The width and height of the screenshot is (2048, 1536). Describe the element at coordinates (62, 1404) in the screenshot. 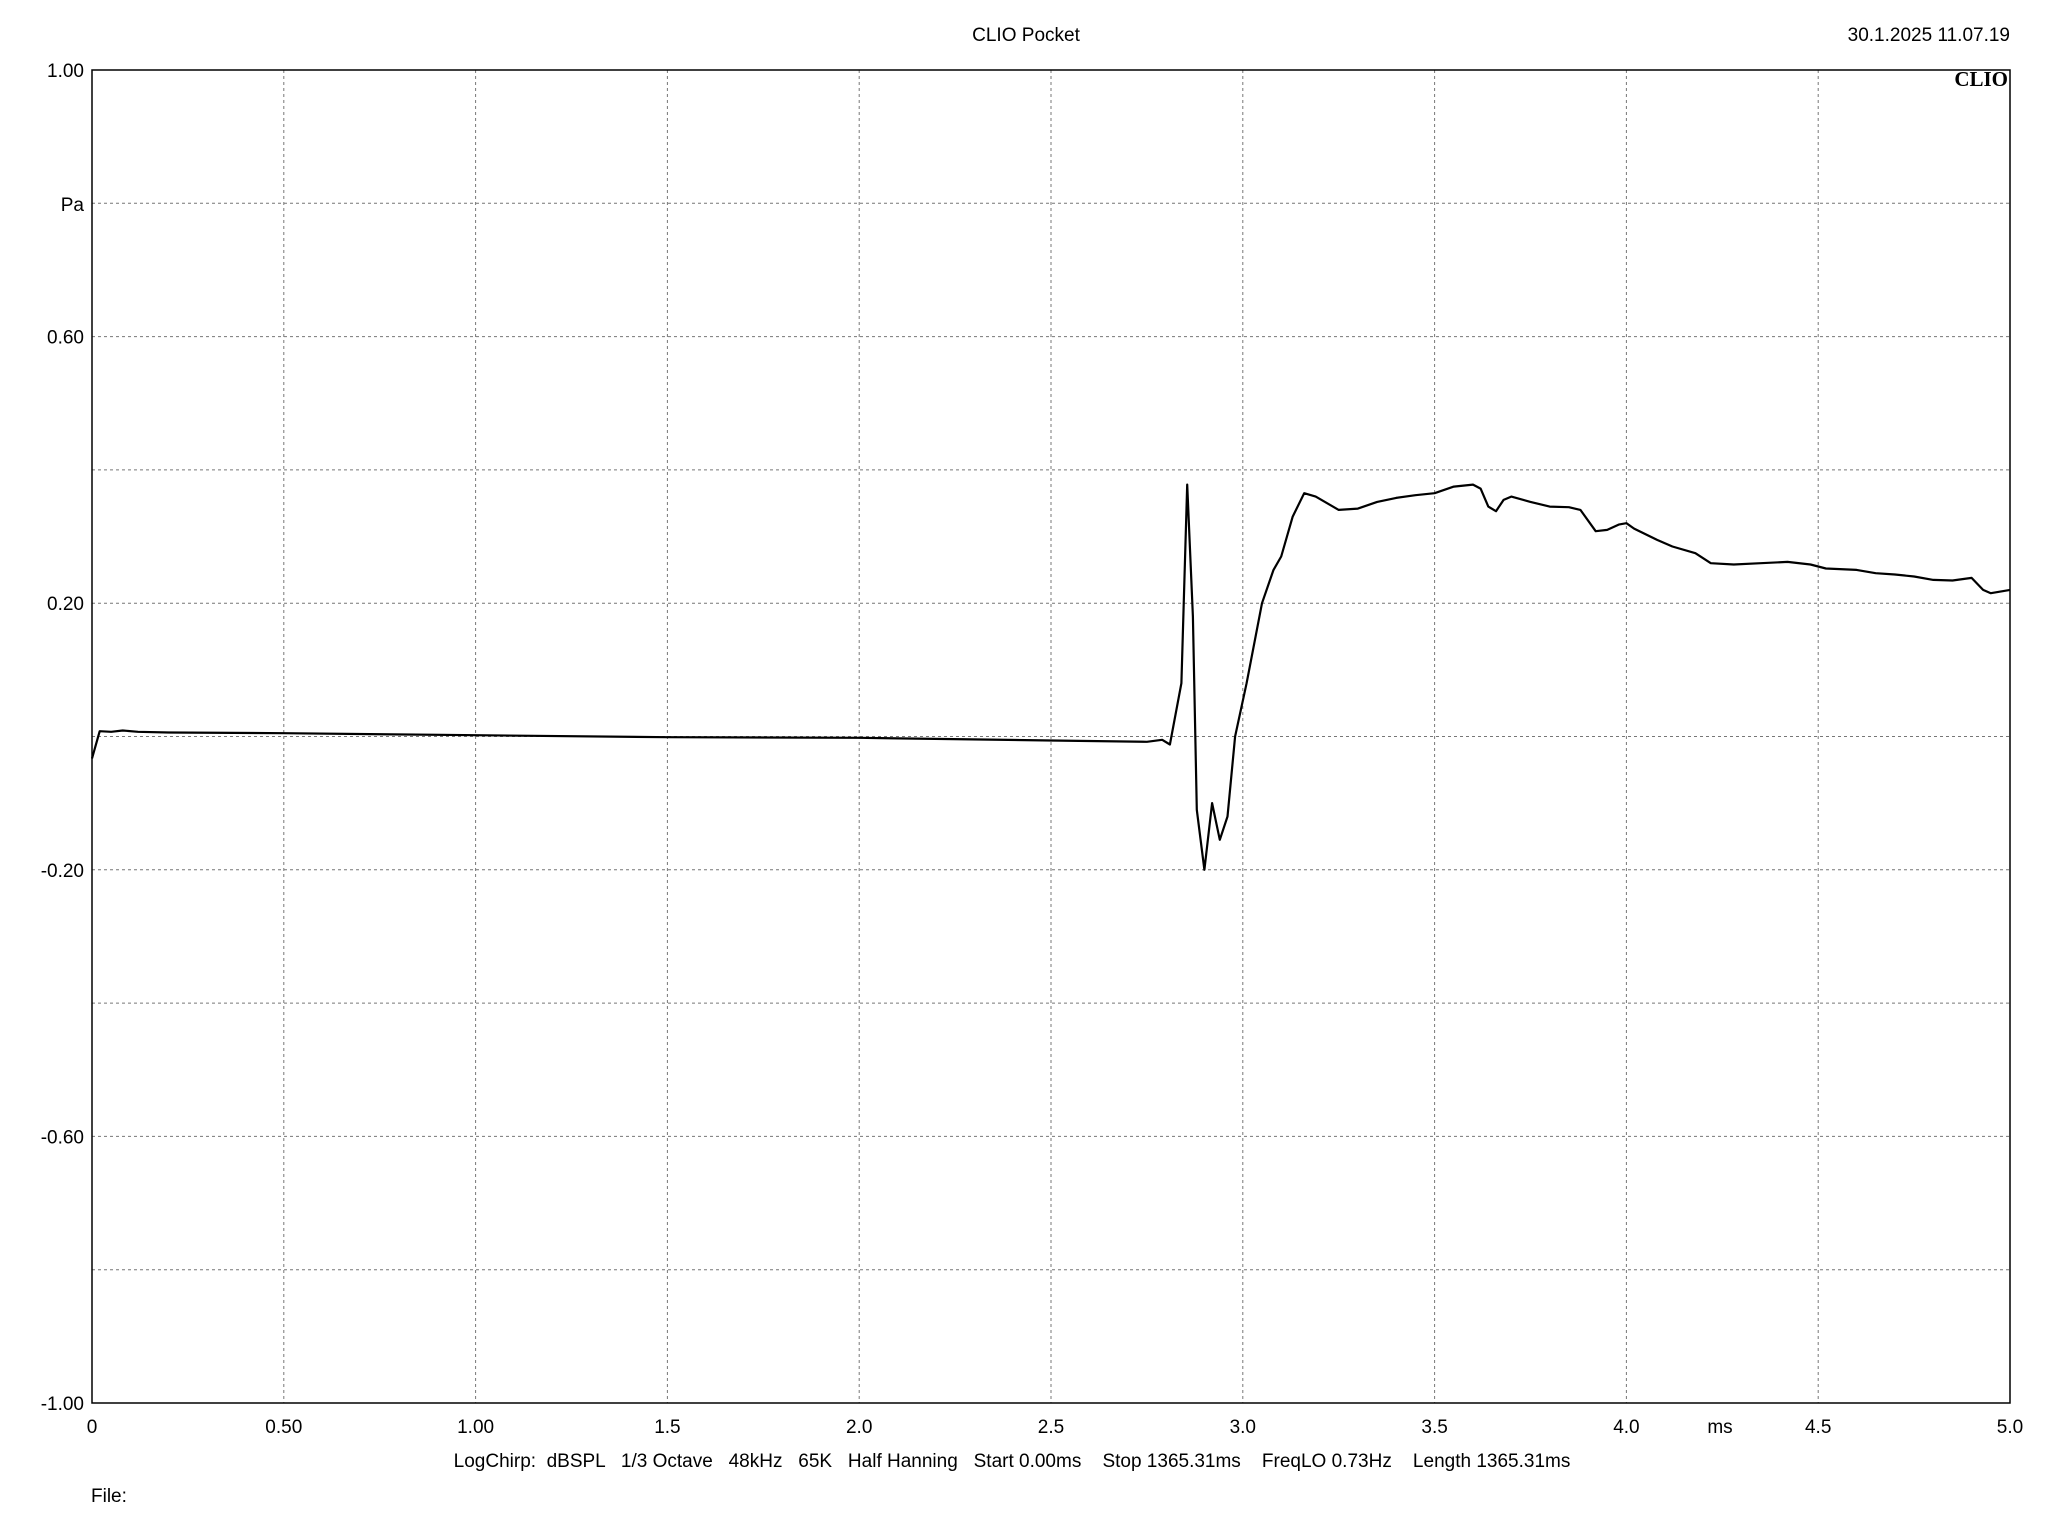

I see `y-tick-label: -1.00` at that location.